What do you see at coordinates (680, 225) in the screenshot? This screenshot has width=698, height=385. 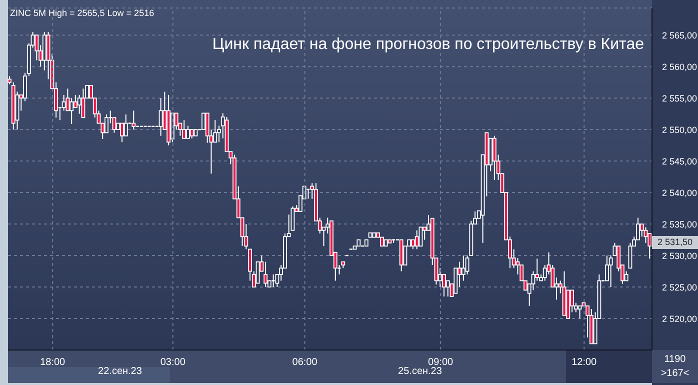 I see `y-tick-label: 2 535,00` at bounding box center [680, 225].